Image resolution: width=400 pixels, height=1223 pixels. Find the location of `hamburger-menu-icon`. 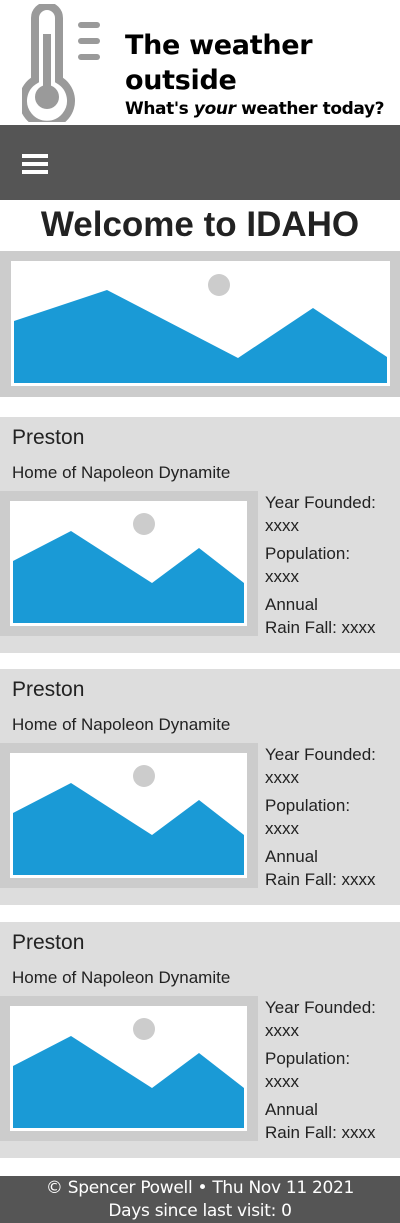

hamburger-menu-icon is located at coordinates (35, 164).